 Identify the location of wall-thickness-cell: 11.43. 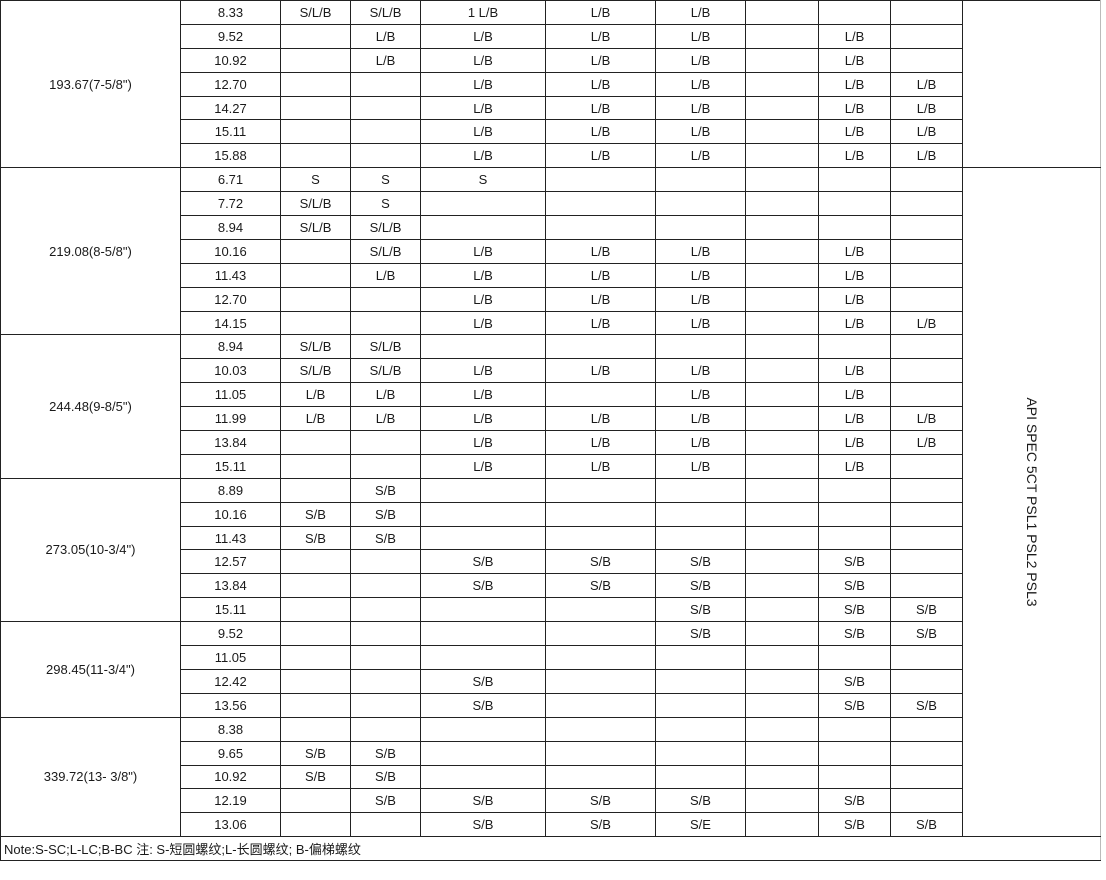
(230, 275).